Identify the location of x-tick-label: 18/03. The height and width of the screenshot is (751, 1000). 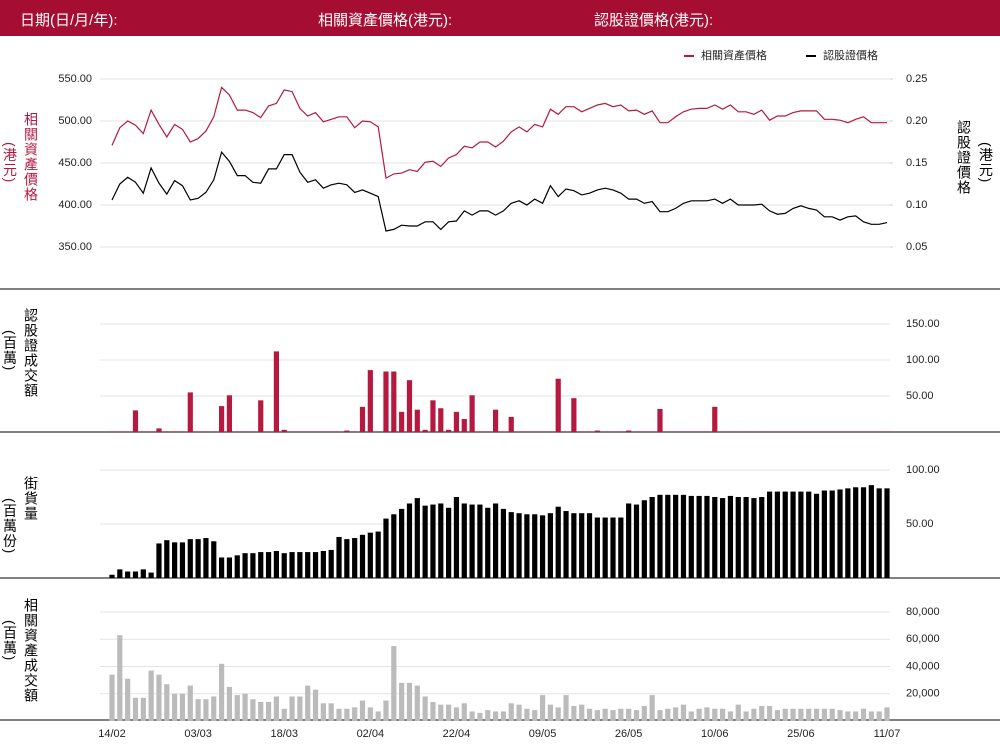
(284, 734).